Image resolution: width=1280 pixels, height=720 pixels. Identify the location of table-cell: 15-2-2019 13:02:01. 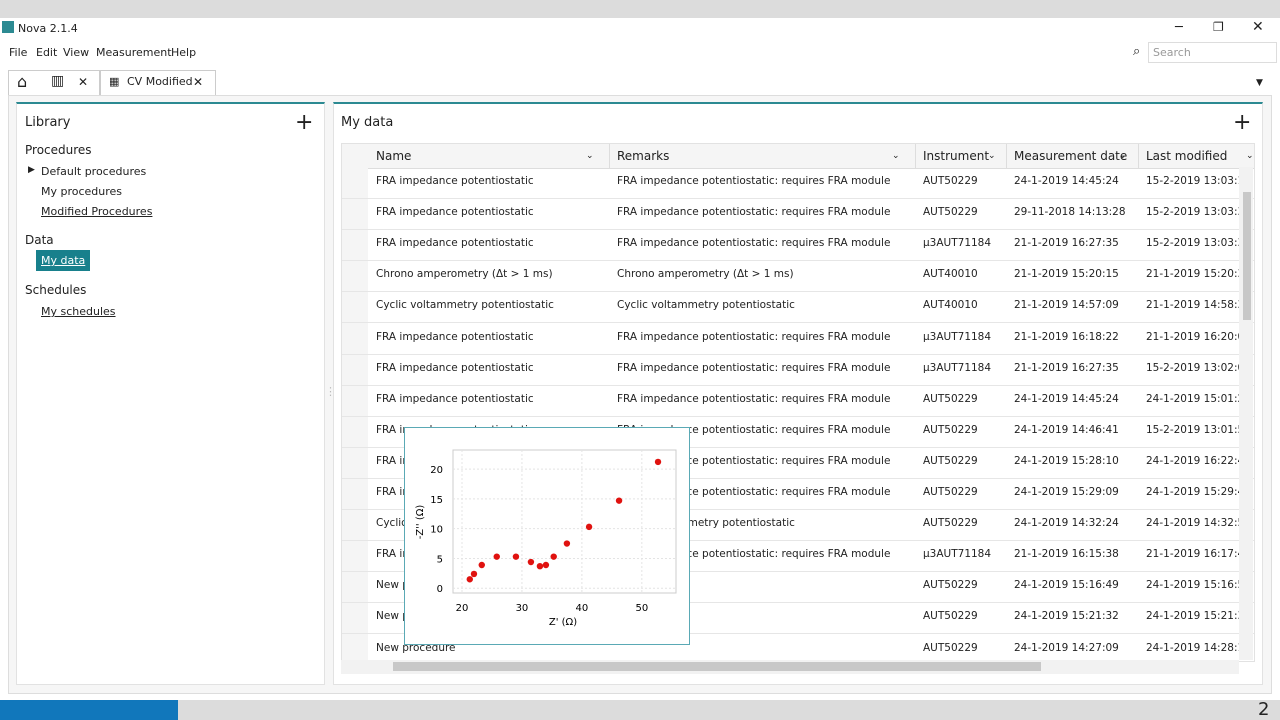
(1198, 367).